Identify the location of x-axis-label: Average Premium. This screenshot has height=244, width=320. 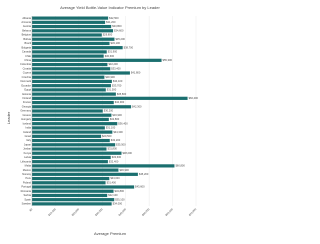
(110, 233).